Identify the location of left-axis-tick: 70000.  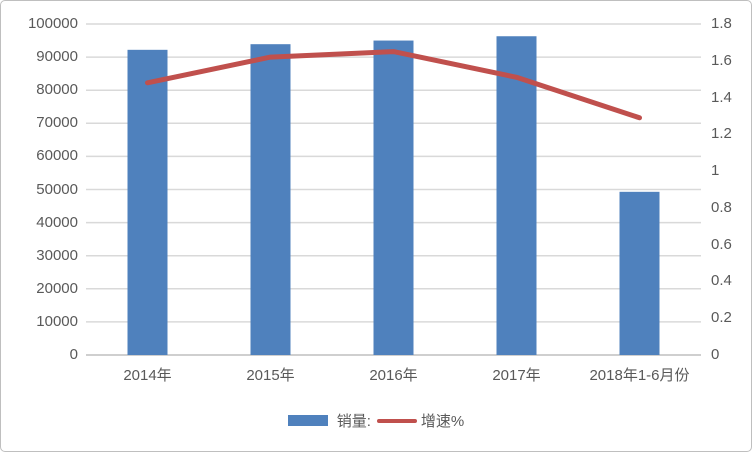
(57, 123).